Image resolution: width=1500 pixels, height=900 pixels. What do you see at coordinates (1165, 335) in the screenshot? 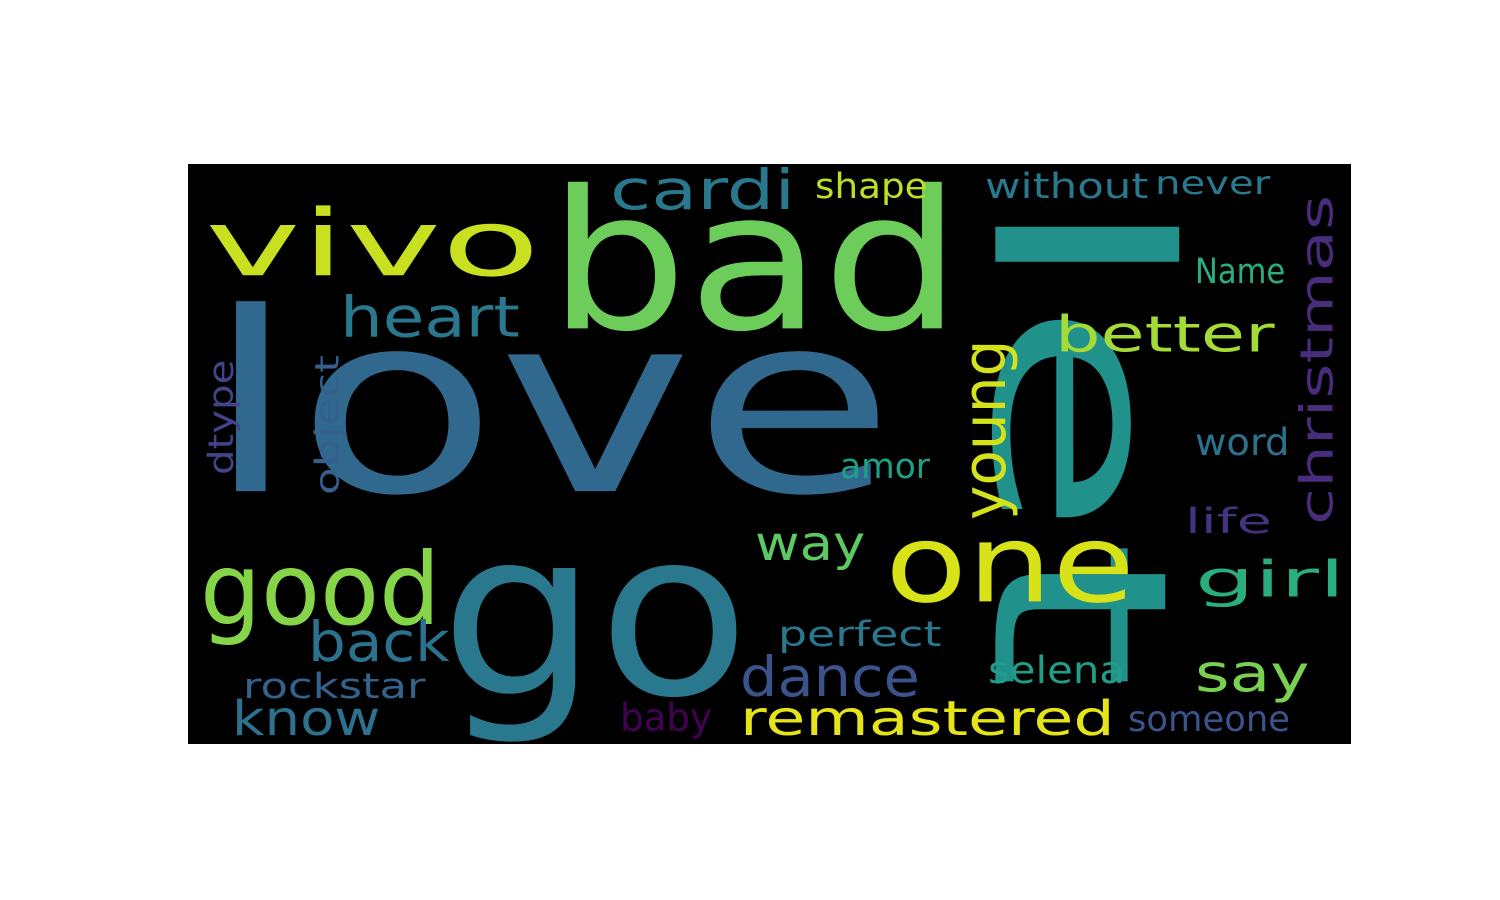
I see `word-better: better` at bounding box center [1165, 335].